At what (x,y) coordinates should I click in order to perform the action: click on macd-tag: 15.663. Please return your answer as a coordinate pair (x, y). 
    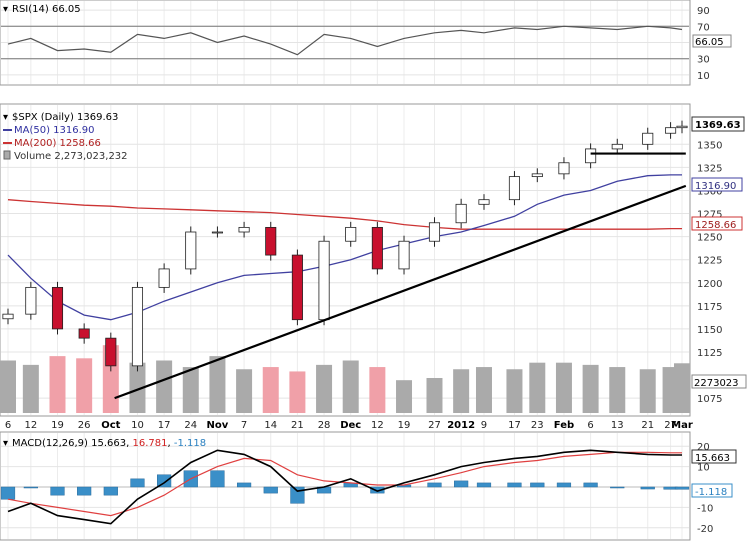
    Looking at the image, I should click on (712, 458).